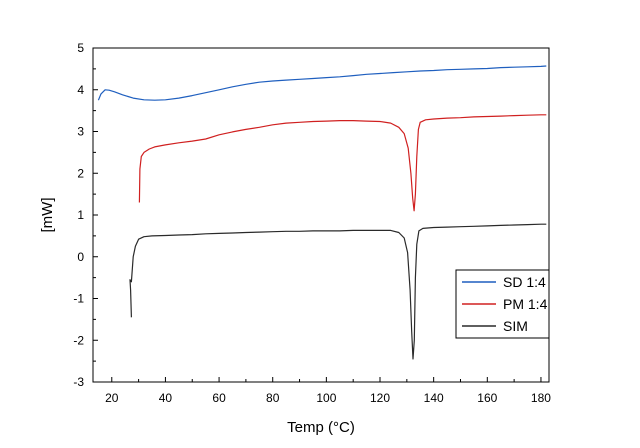 This screenshot has width=640, height=448. What do you see at coordinates (78, 382) in the screenshot?
I see `y-tick-label: -3` at bounding box center [78, 382].